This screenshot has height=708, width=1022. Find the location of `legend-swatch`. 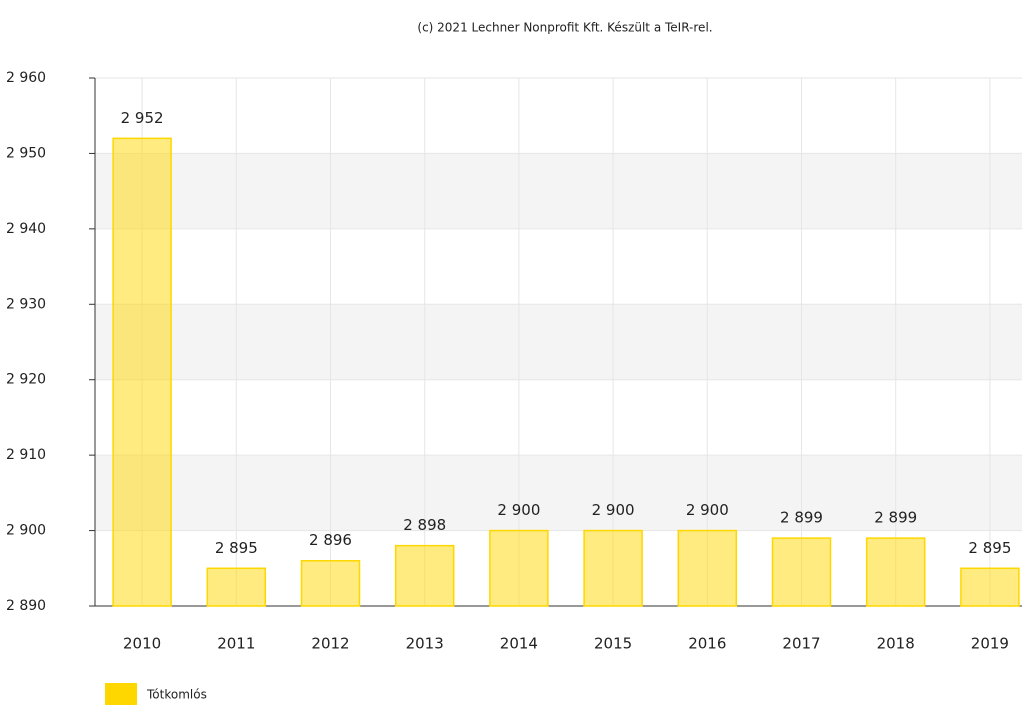

legend-swatch is located at coordinates (121, 694).